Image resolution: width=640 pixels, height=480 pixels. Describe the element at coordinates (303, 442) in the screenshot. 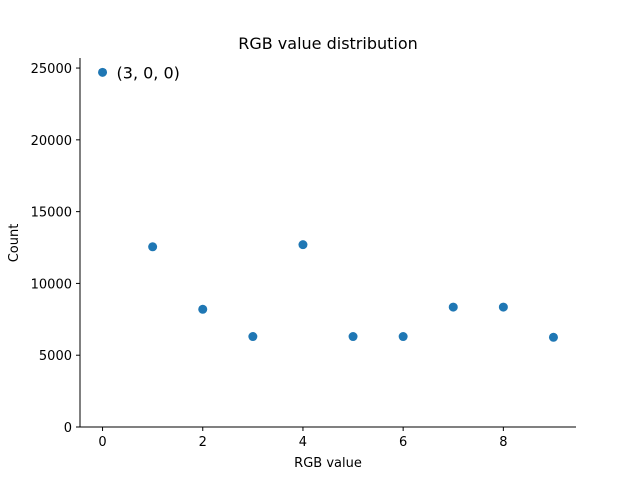

I see `x-tick-label: 4` at that location.